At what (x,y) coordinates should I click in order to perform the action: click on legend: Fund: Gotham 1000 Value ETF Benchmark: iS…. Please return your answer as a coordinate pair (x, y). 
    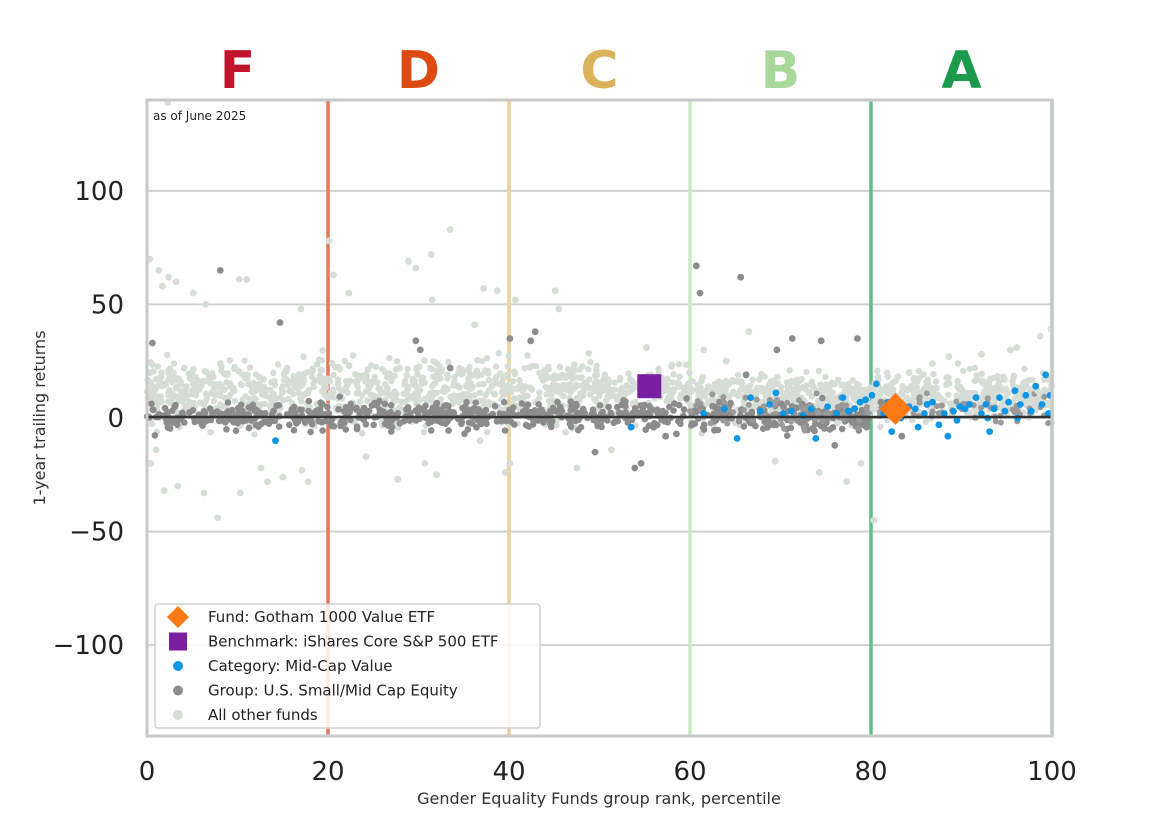
    Looking at the image, I should click on (347, 666).